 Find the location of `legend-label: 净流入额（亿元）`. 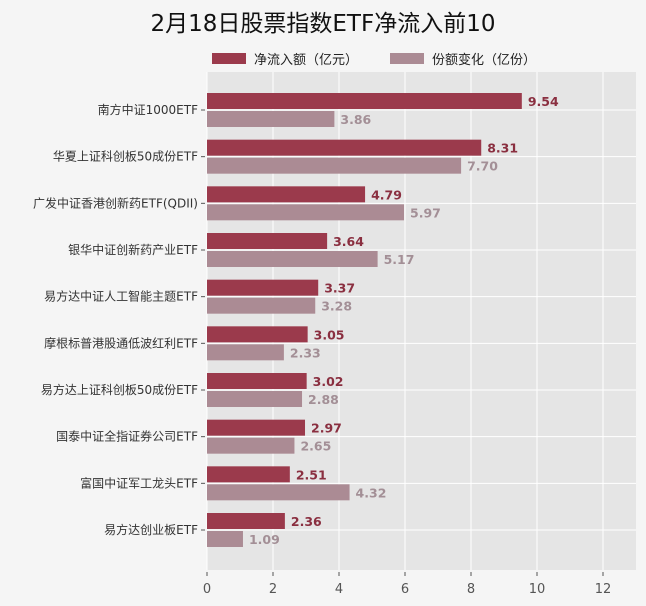

legend-label: 净流入额（亿元） is located at coordinates (306, 60).